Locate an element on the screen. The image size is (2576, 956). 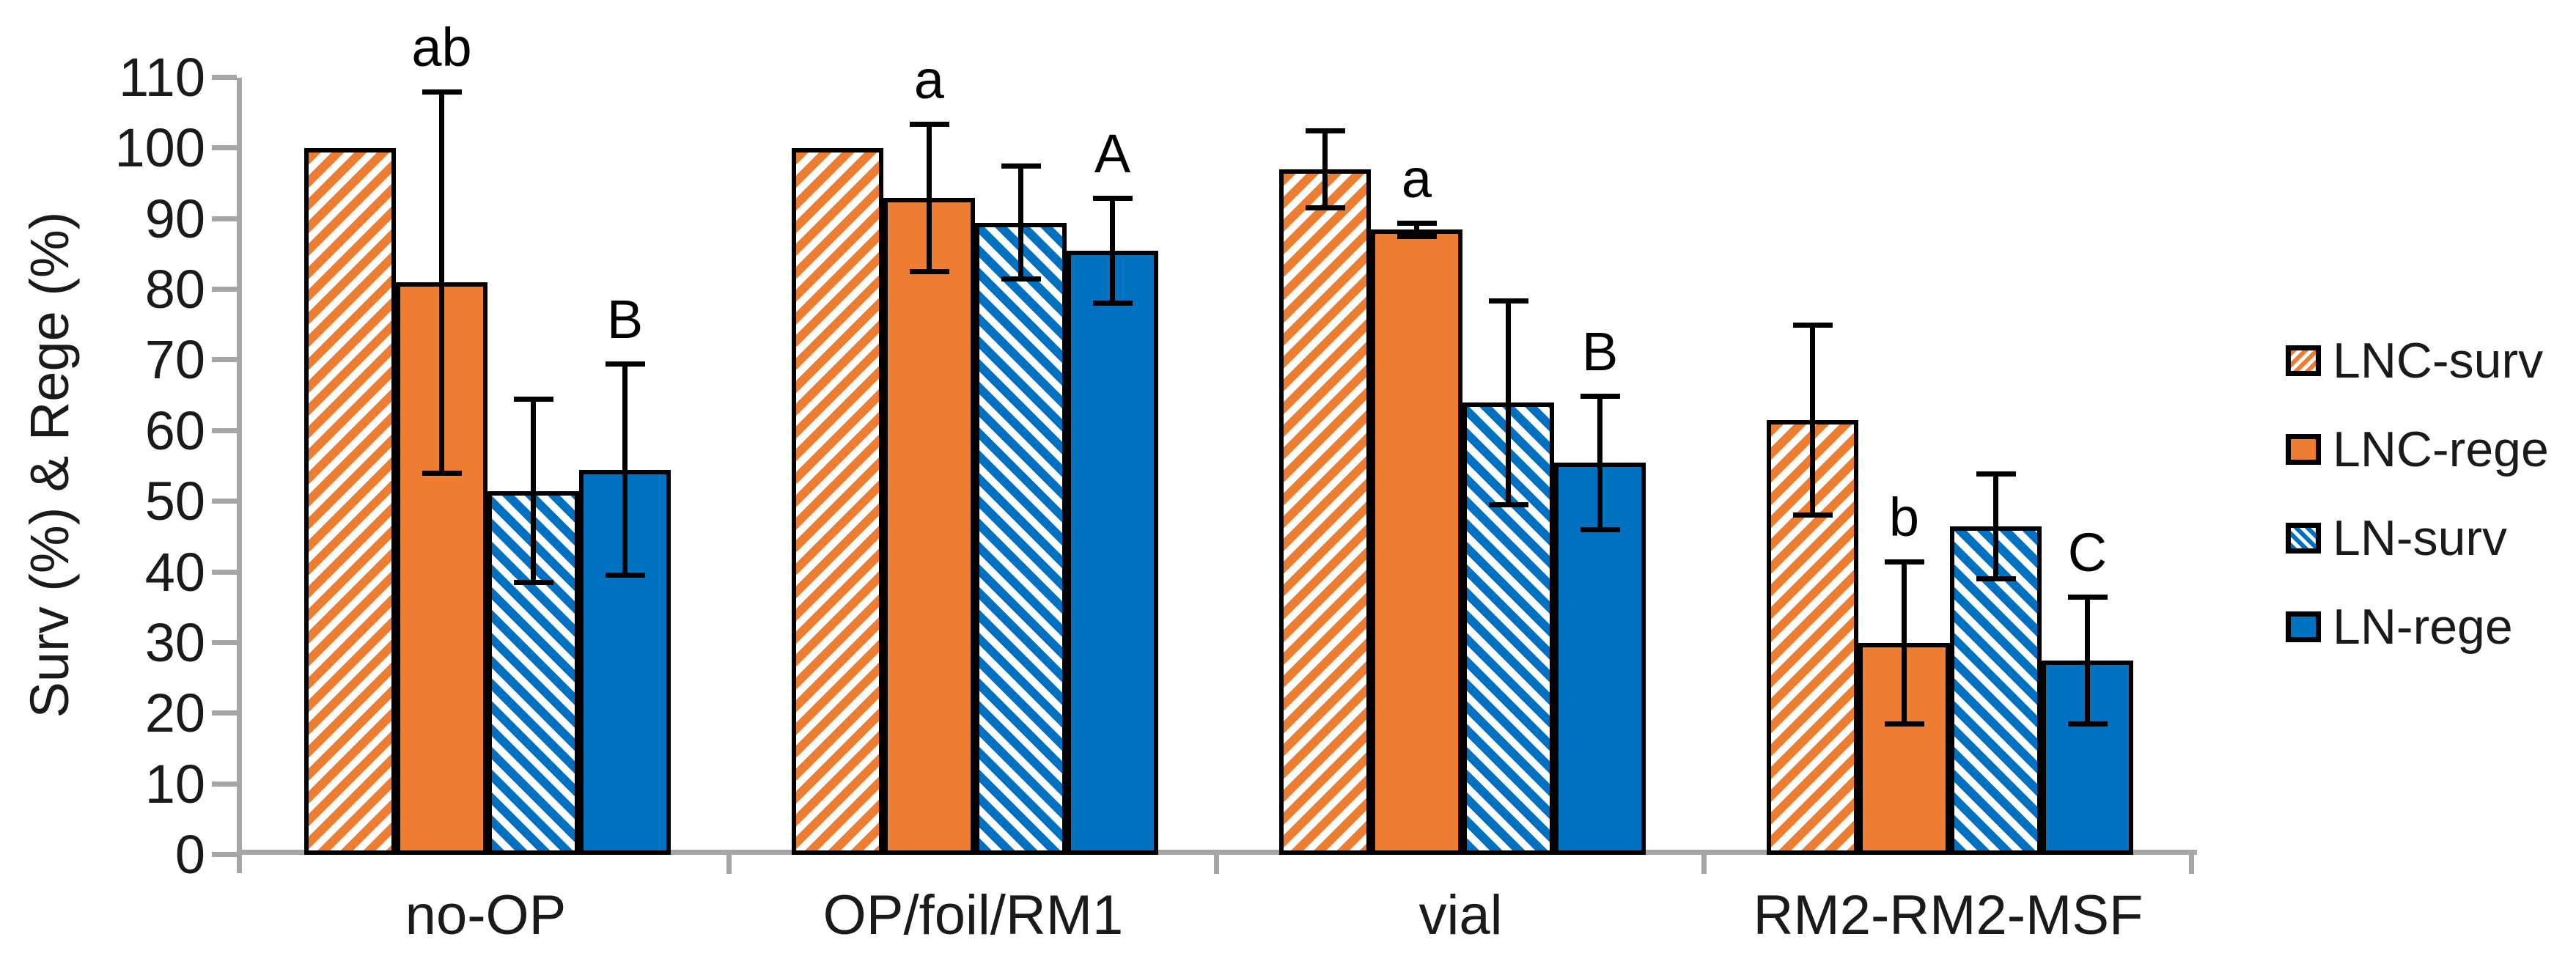
bar-LNC-surv-OP/foil/RM1 is located at coordinates (837, 501).